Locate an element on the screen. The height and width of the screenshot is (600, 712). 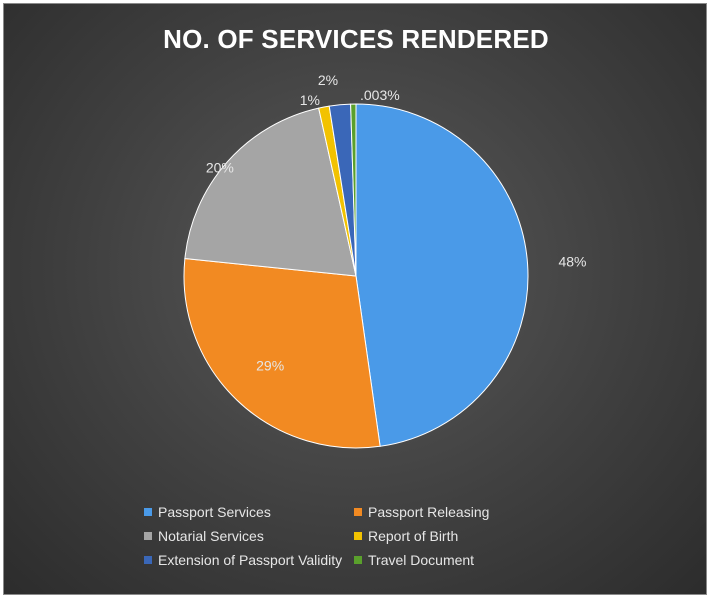
legend-label: Extension of Passport Validity is located at coordinates (250, 560).